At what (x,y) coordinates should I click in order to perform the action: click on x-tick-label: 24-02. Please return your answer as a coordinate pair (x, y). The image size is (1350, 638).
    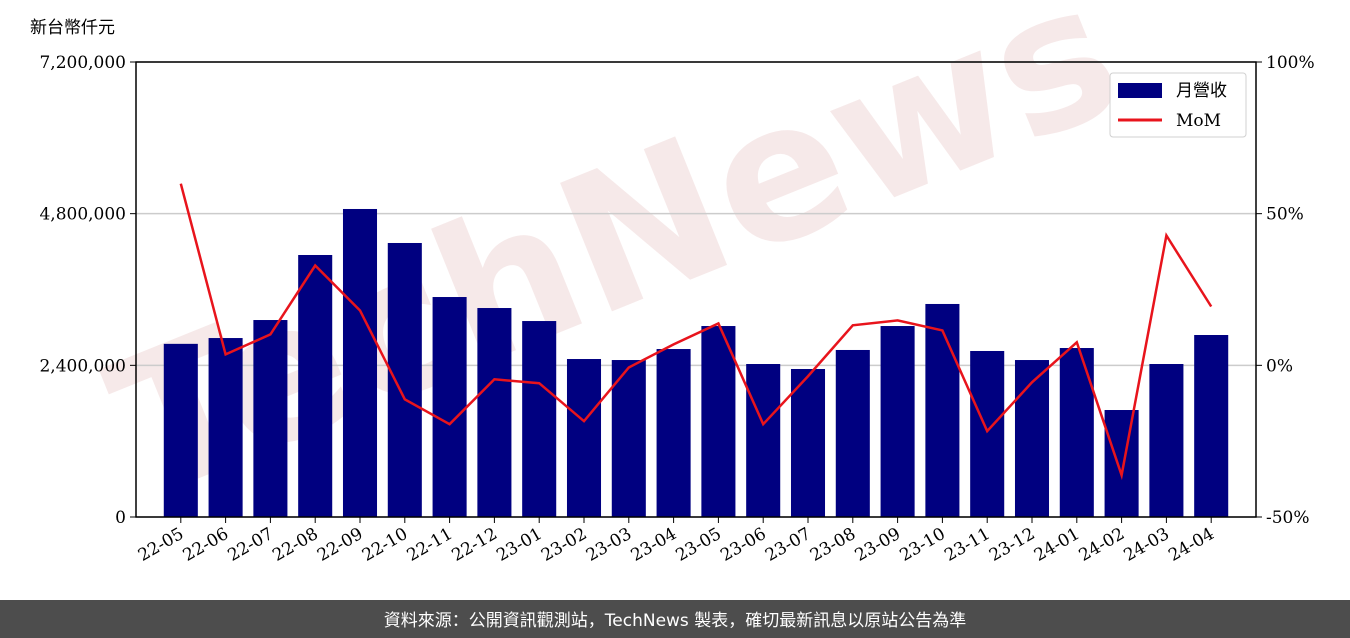
    Looking at the image, I should click on (1102, 545).